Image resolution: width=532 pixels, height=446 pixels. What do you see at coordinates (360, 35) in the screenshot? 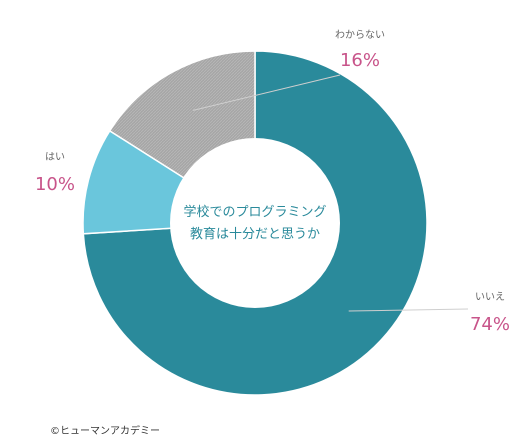
I see `slice-label-2: わからない` at bounding box center [360, 35].